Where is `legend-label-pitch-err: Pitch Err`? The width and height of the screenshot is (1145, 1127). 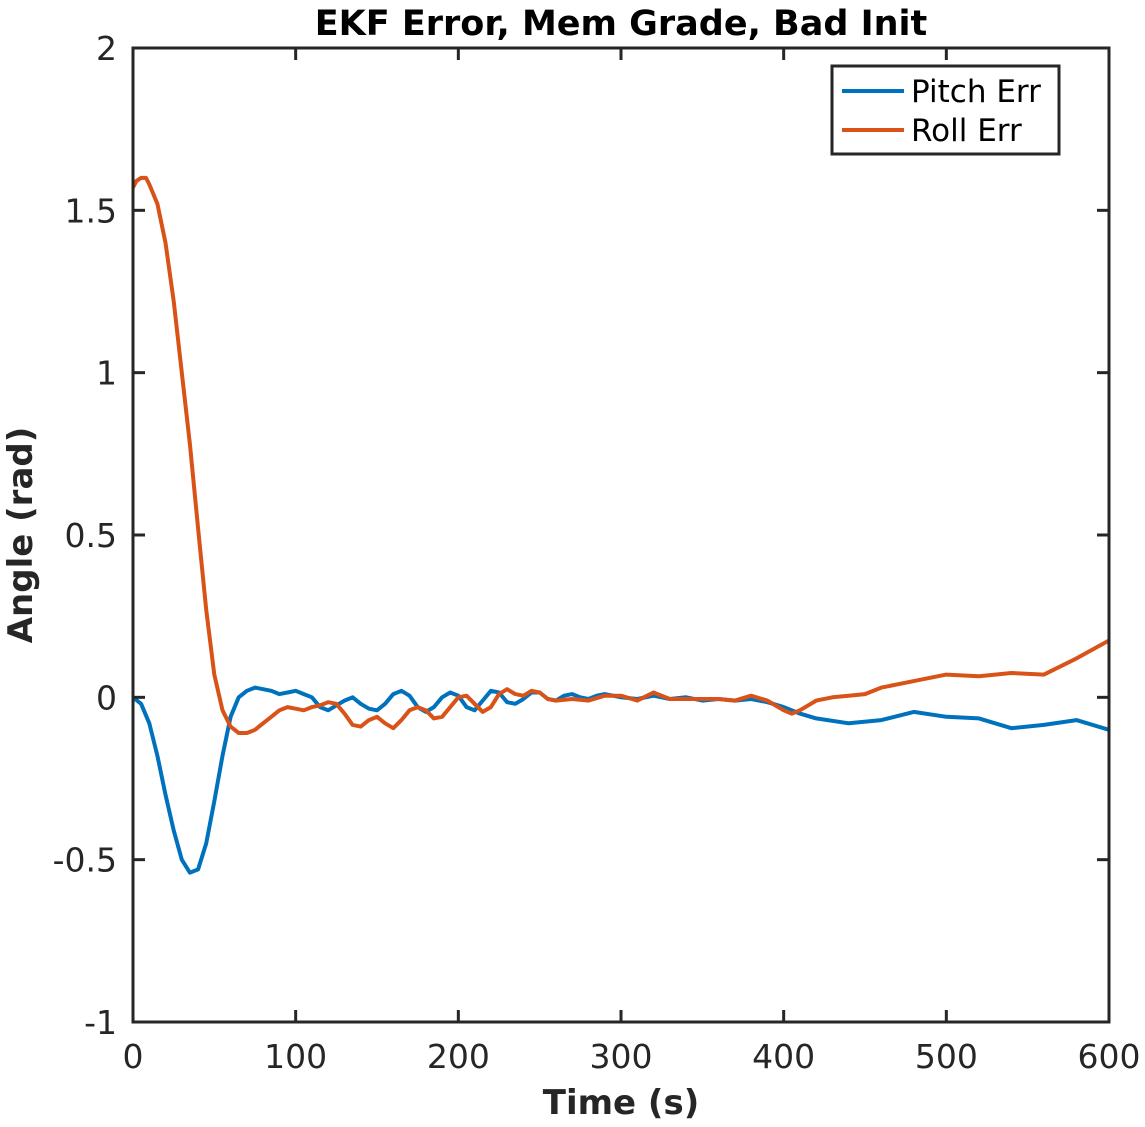 legend-label-pitch-err: Pitch Err is located at coordinates (976, 92).